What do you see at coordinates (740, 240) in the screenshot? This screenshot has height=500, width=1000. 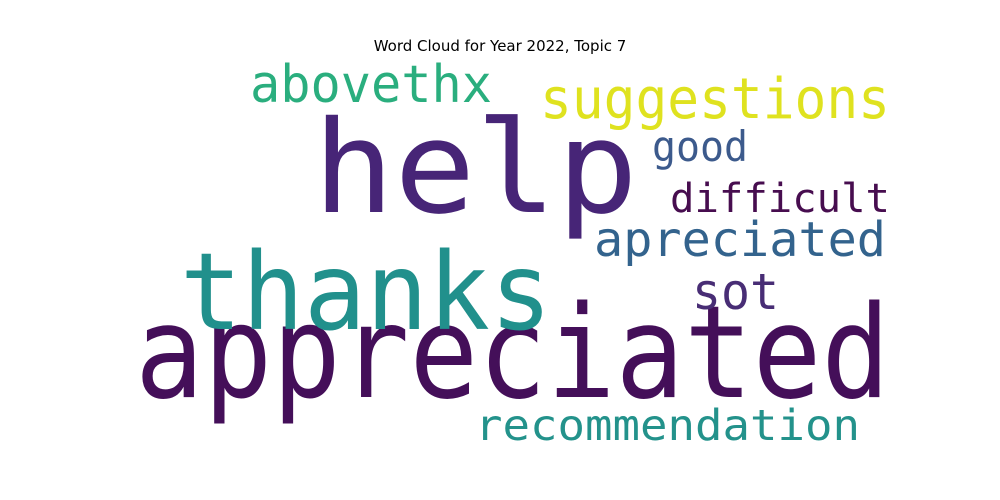 I see `word-apreciated: apreciated` at bounding box center [740, 240].